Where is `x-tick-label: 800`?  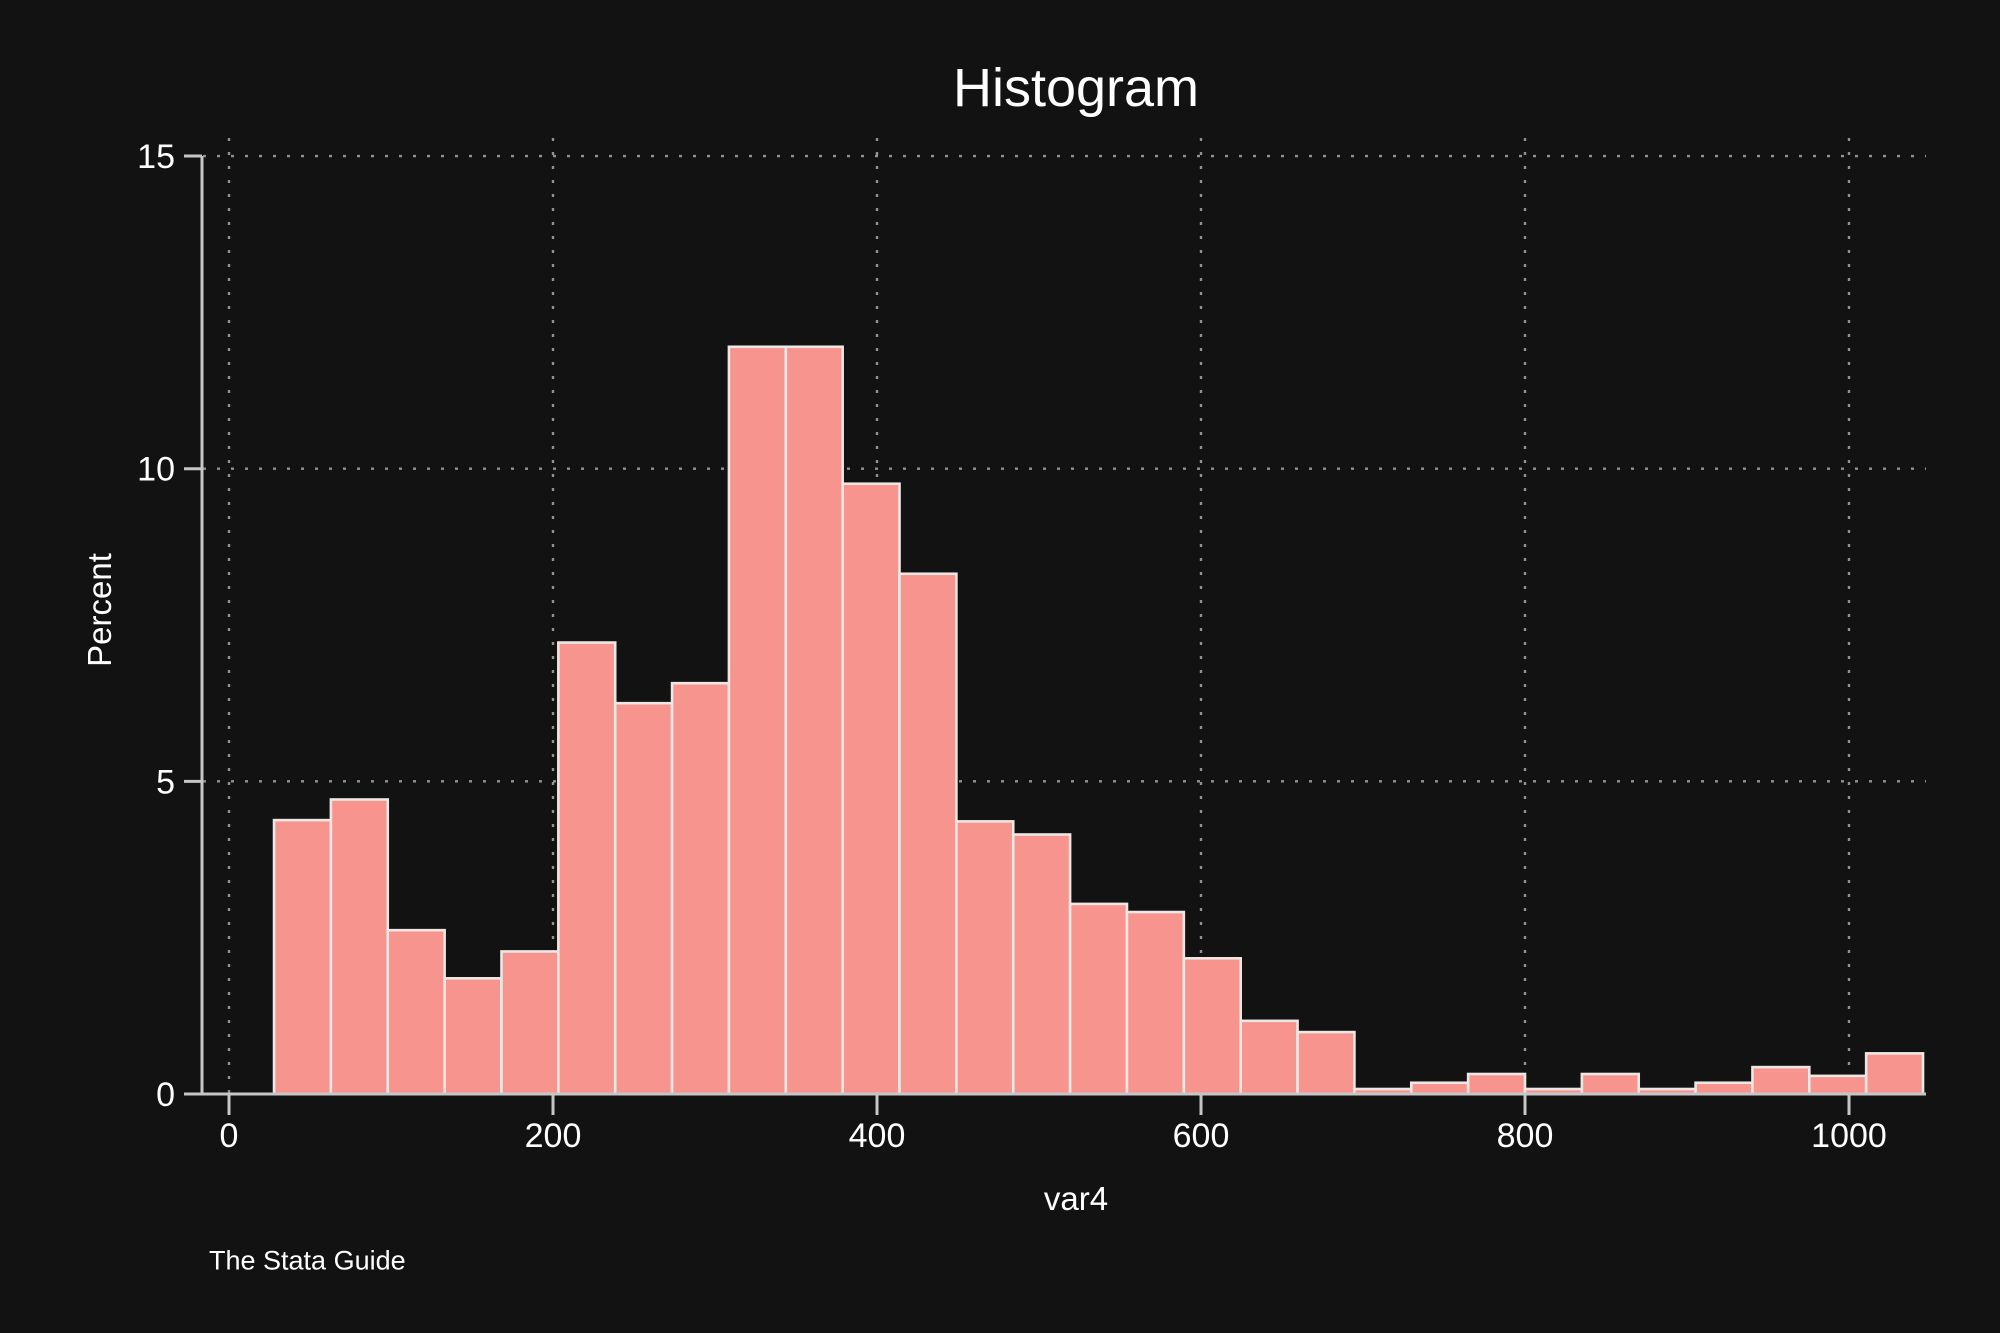
x-tick-label: 800 is located at coordinates (1525, 1136).